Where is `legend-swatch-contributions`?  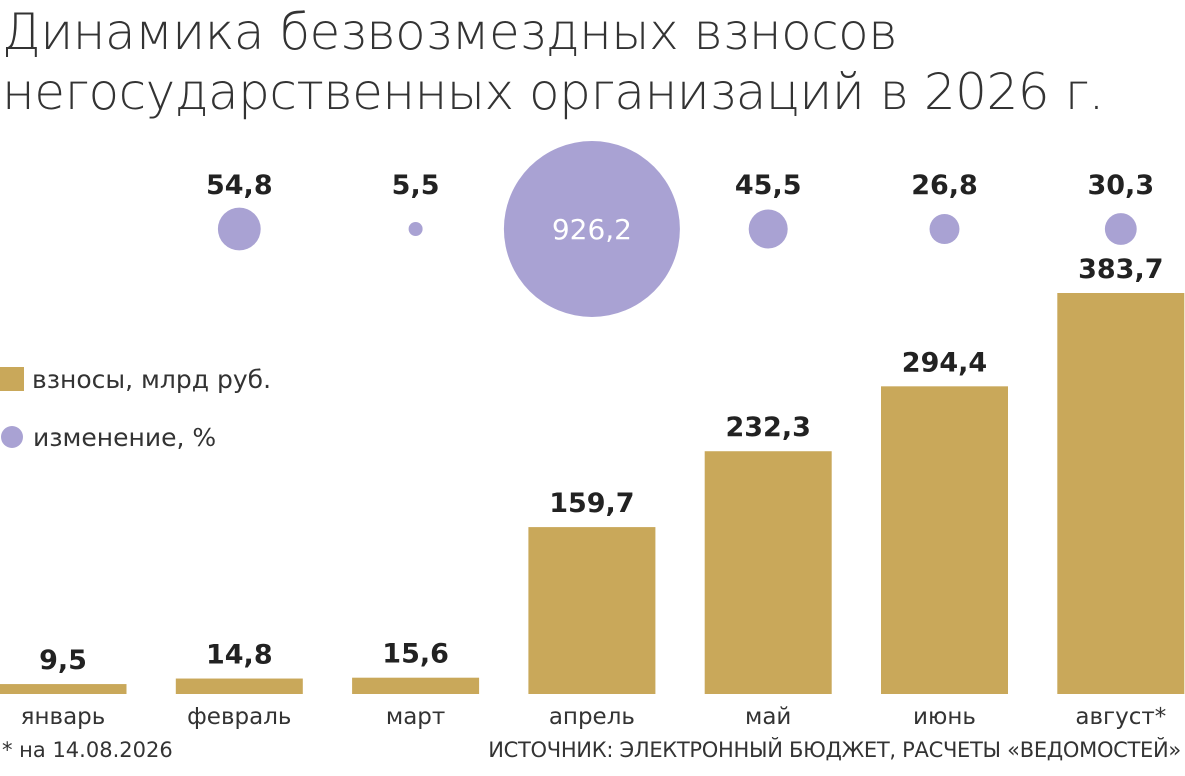 legend-swatch-contributions is located at coordinates (12, 379).